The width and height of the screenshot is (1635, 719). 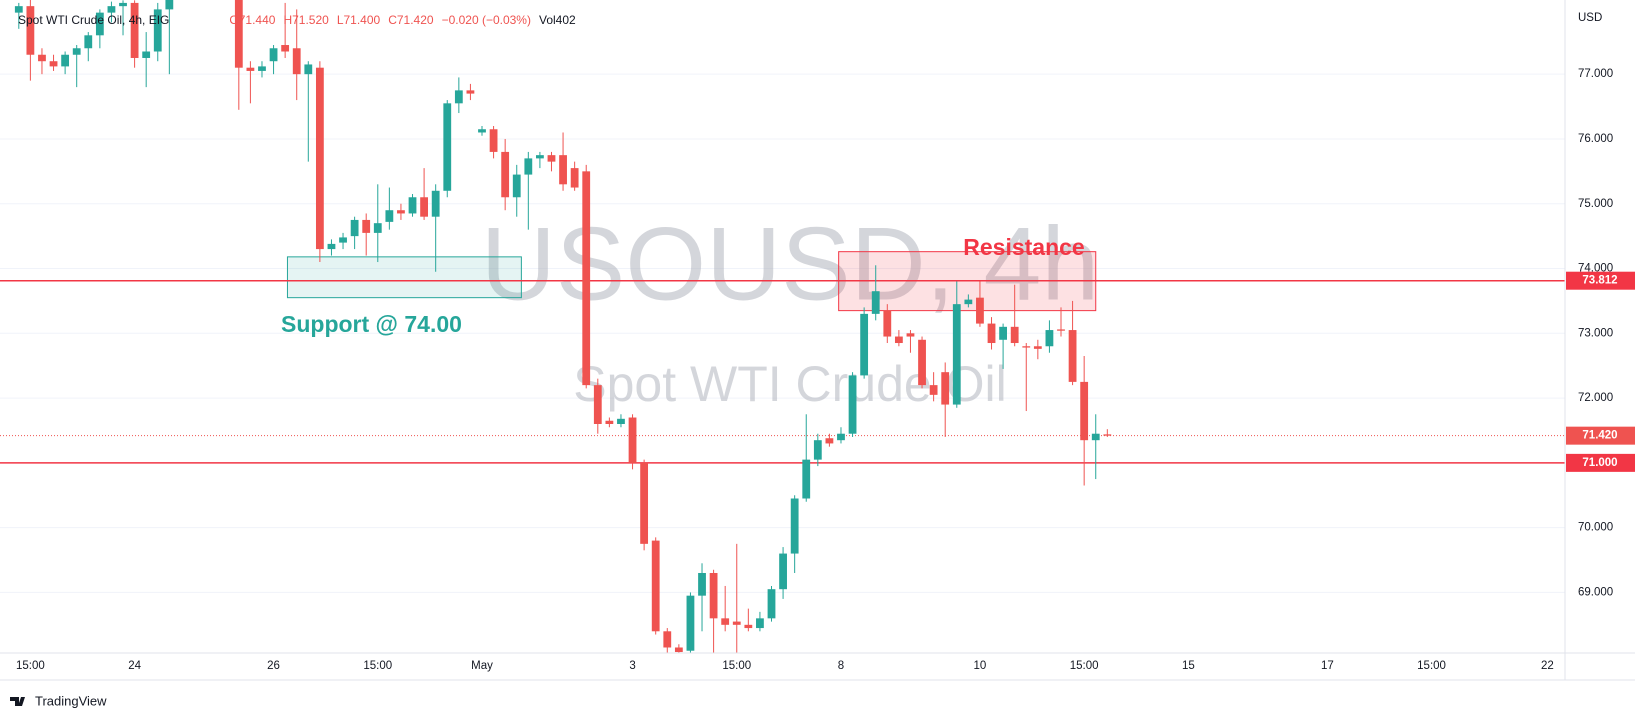 What do you see at coordinates (1595, 592) in the screenshot?
I see `y-tick-label: 69.000` at bounding box center [1595, 592].